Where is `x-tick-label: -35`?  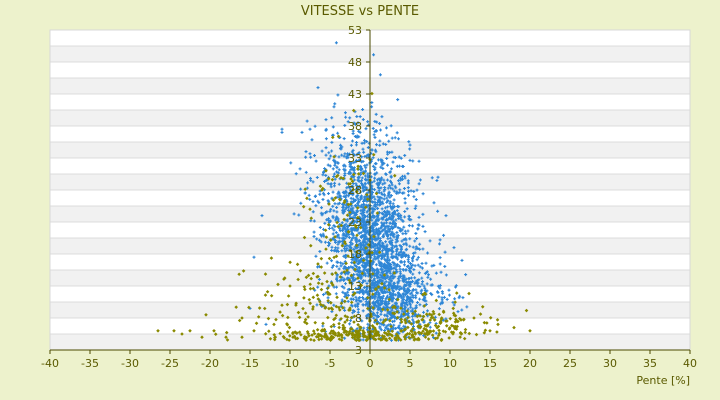 x-tick-label: -35 is located at coordinates (90, 363).